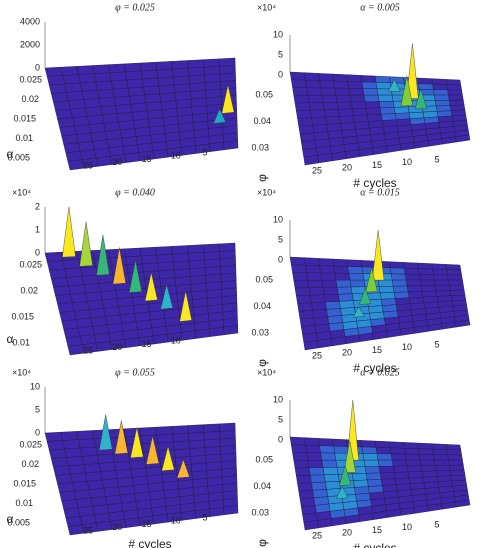 The image size is (499, 548). What do you see at coordinates (24, 503) in the screenshot?
I see `side-tick-label: 0.01` at bounding box center [24, 503].